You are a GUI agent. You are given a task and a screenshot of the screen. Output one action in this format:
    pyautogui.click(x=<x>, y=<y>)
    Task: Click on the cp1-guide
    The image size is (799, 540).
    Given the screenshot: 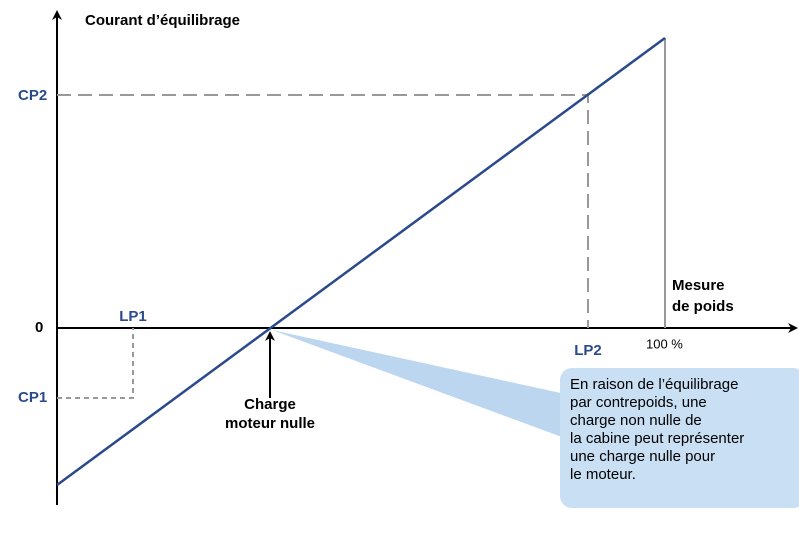 What is the action you would take?
    pyautogui.click(x=95, y=363)
    